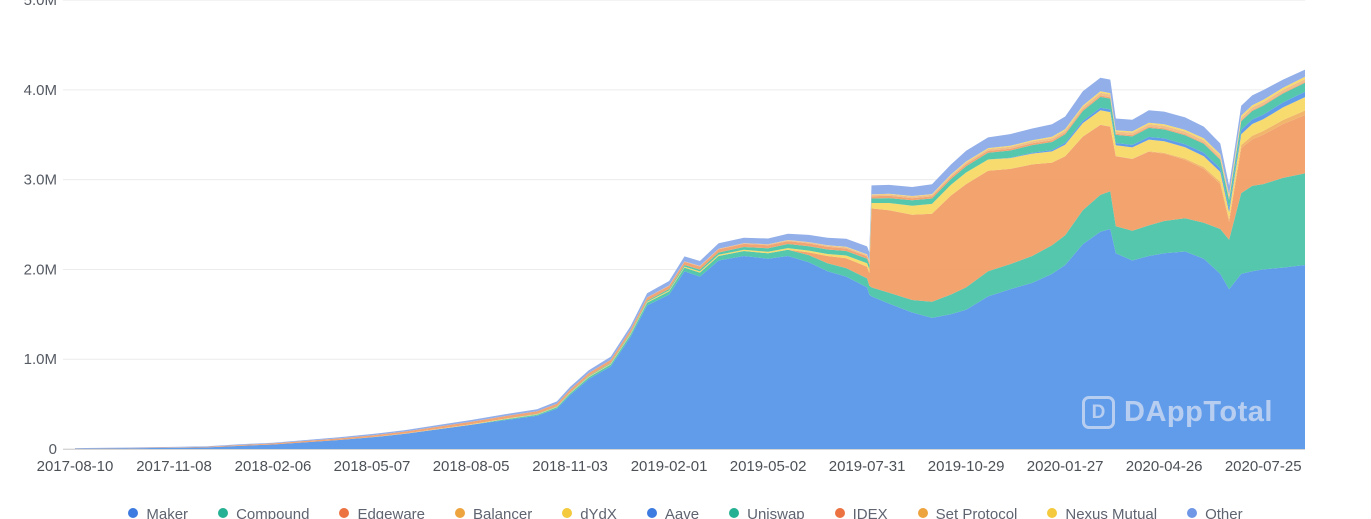  I want to click on legend-item-compound: Compound, so click(263, 512).